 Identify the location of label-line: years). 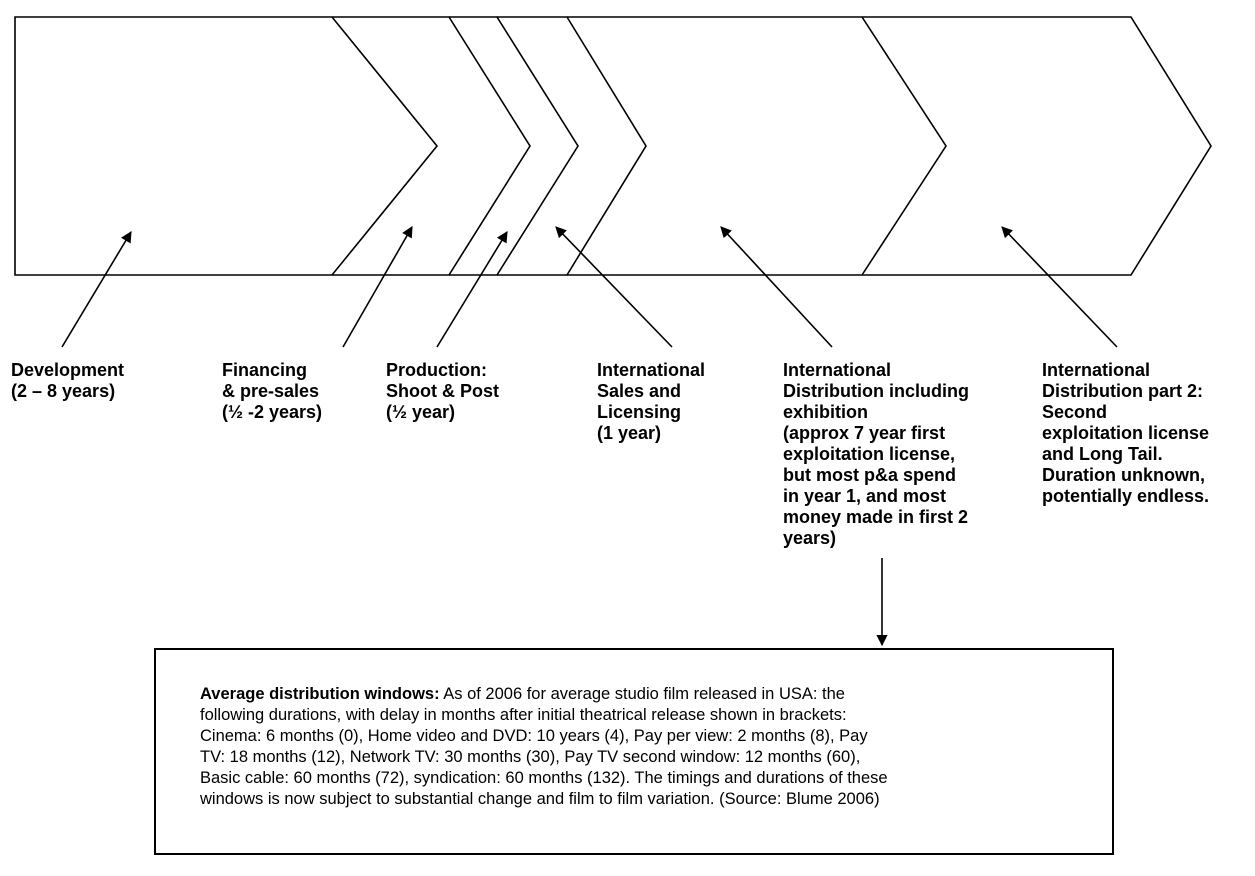
(810, 538).